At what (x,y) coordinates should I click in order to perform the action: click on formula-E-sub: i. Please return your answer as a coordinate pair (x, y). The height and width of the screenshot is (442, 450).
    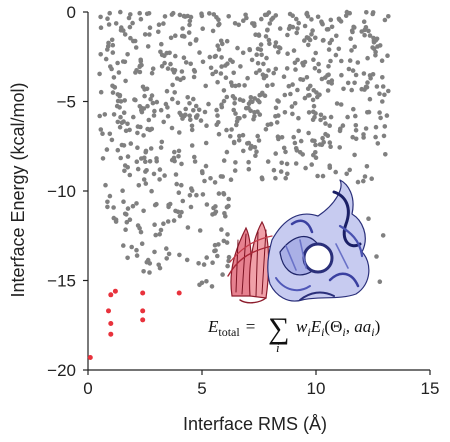
    Looking at the image, I should click on (322, 332).